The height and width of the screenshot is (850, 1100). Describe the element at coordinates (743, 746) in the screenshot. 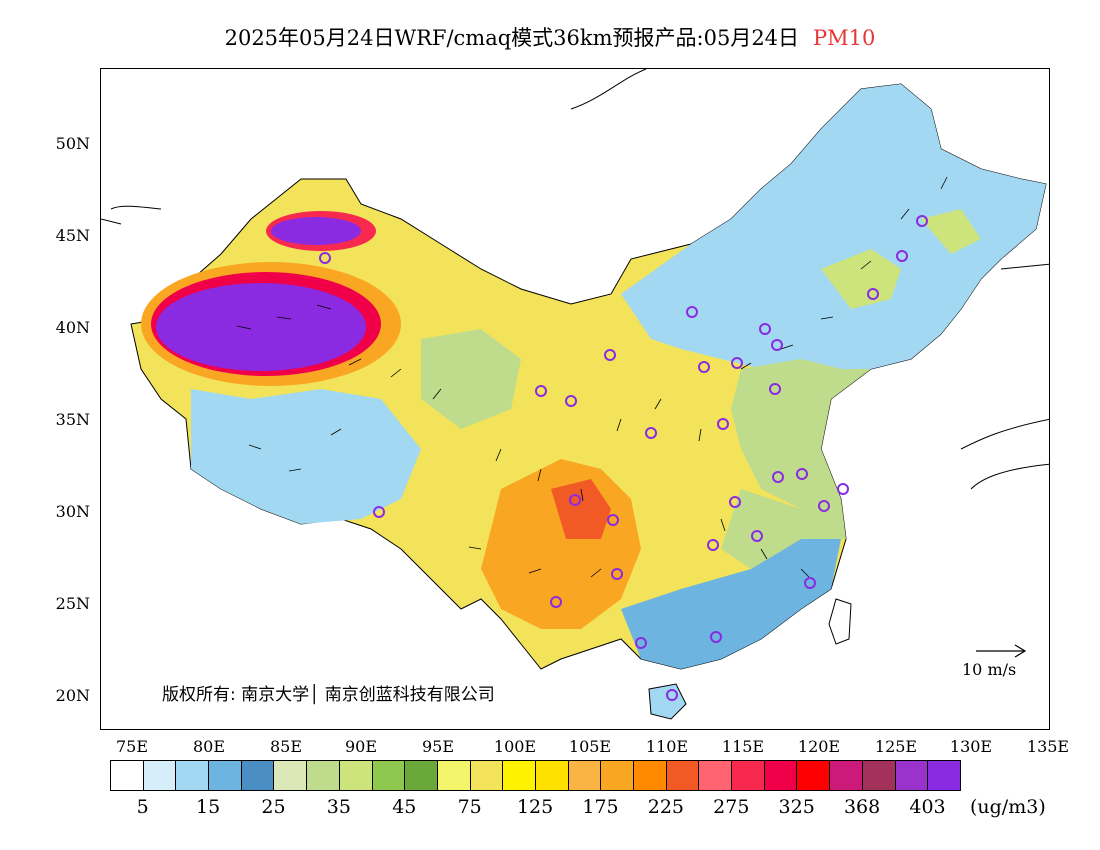

I see `lon-tick-115e: 115E` at that location.